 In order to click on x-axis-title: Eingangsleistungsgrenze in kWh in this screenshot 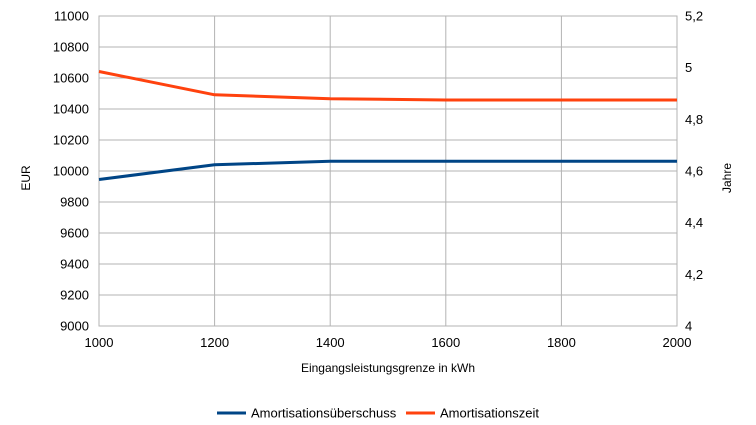, I will do `click(388, 368)`.